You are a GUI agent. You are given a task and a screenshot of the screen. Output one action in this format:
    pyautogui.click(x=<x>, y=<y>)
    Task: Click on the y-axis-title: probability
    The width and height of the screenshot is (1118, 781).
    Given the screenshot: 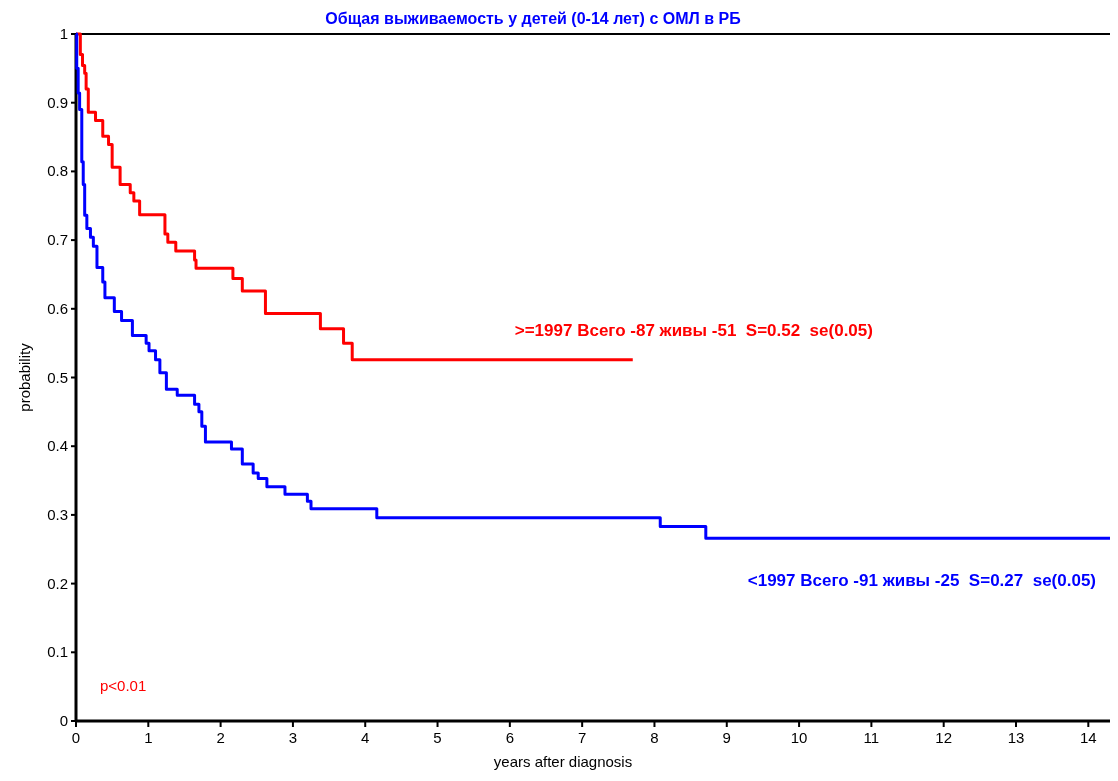 What is the action you would take?
    pyautogui.click(x=24, y=377)
    